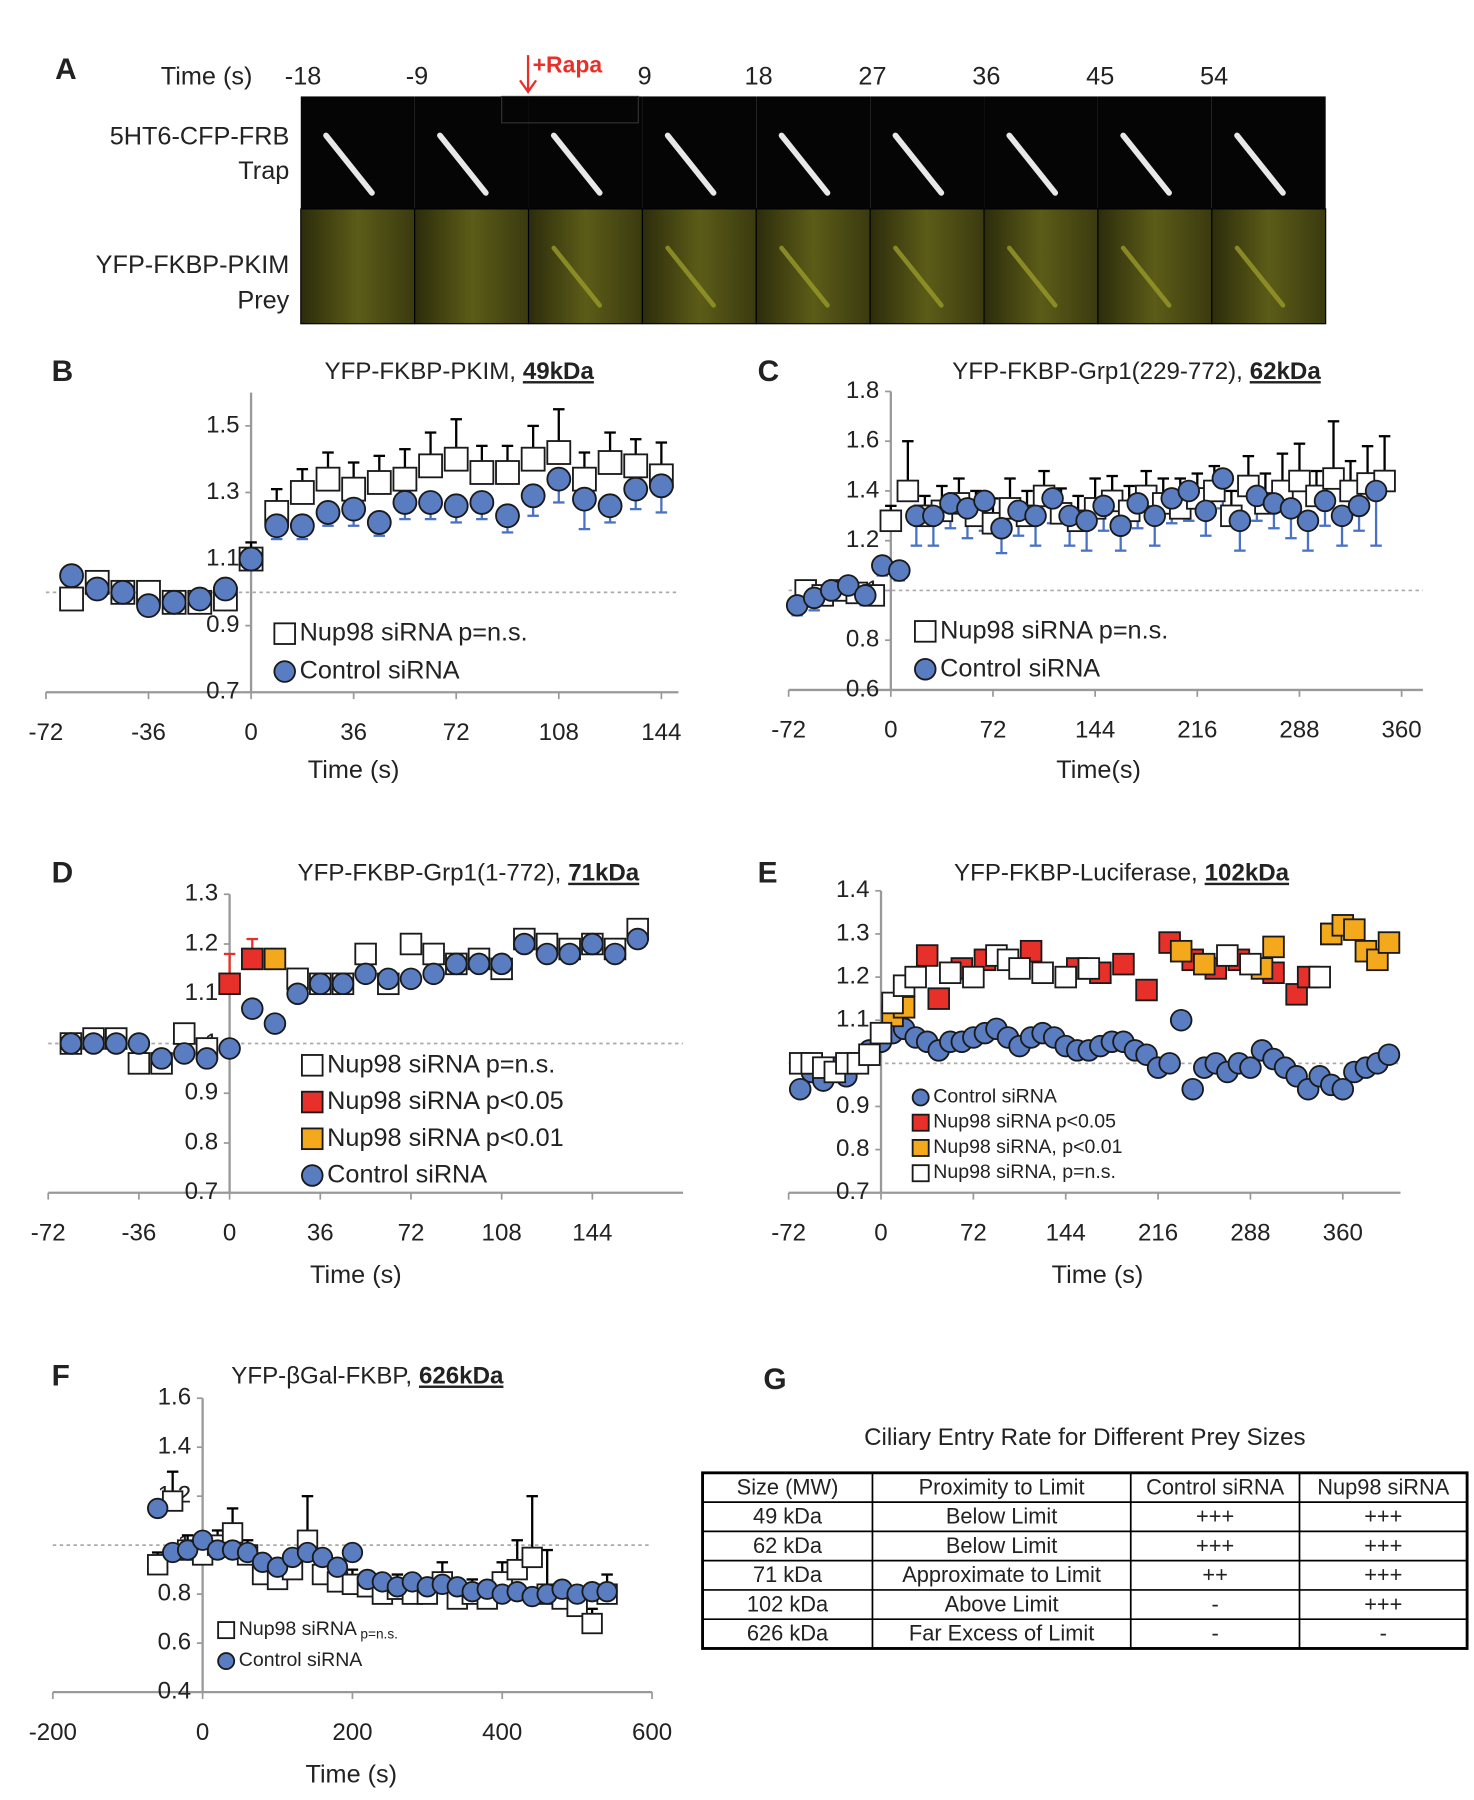 This screenshot has width=1474, height=1800. What do you see at coordinates (352, 1732) in the screenshot?
I see `x-tick-label: 200` at bounding box center [352, 1732].